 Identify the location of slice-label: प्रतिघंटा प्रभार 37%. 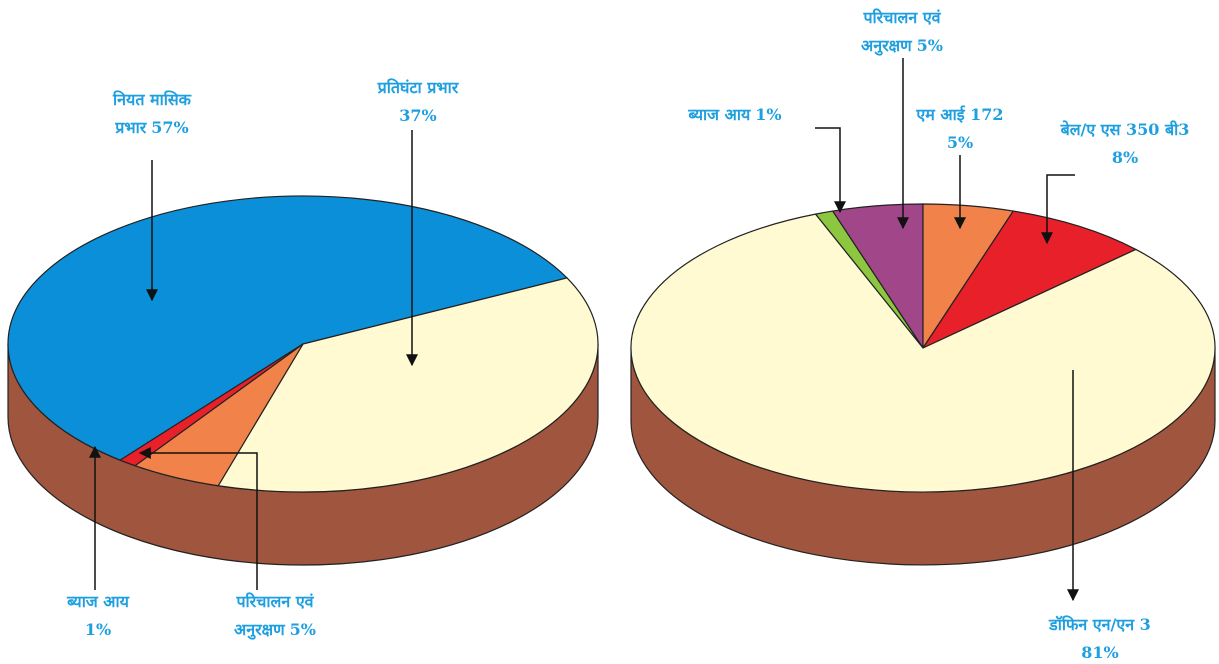
(418, 101).